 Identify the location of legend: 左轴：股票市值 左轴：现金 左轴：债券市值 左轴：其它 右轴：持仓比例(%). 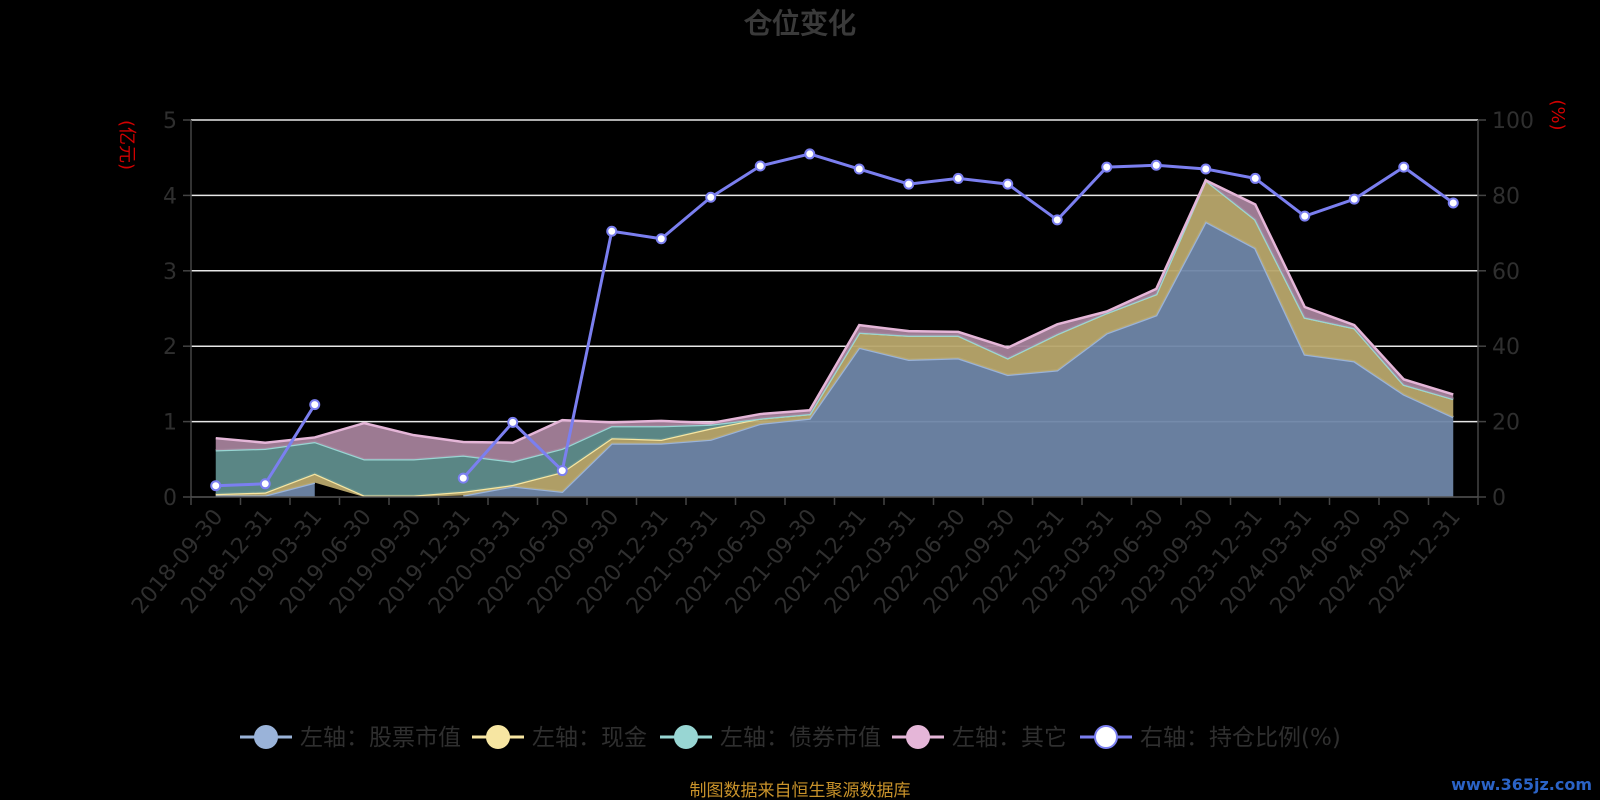
(790, 738).